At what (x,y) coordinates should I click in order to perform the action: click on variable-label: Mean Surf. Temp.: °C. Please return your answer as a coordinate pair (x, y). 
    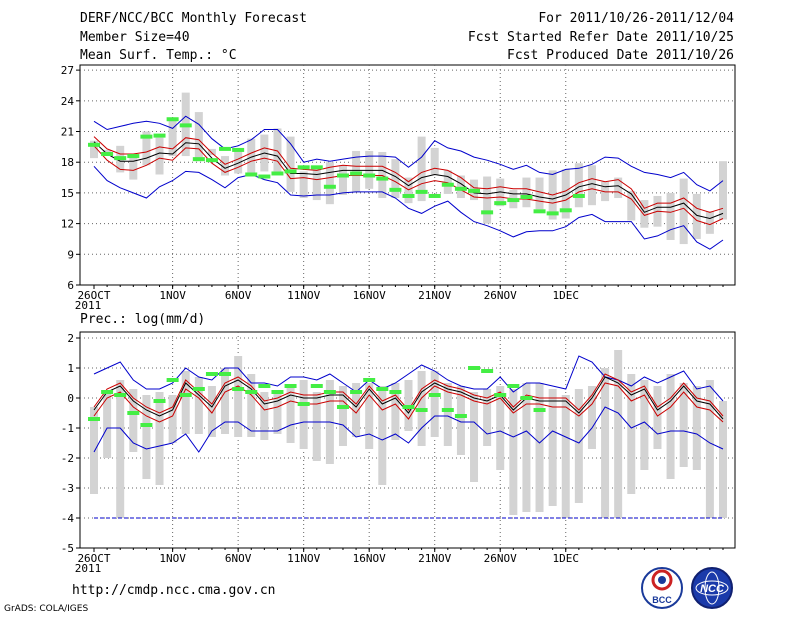
    Looking at the image, I should click on (158, 55).